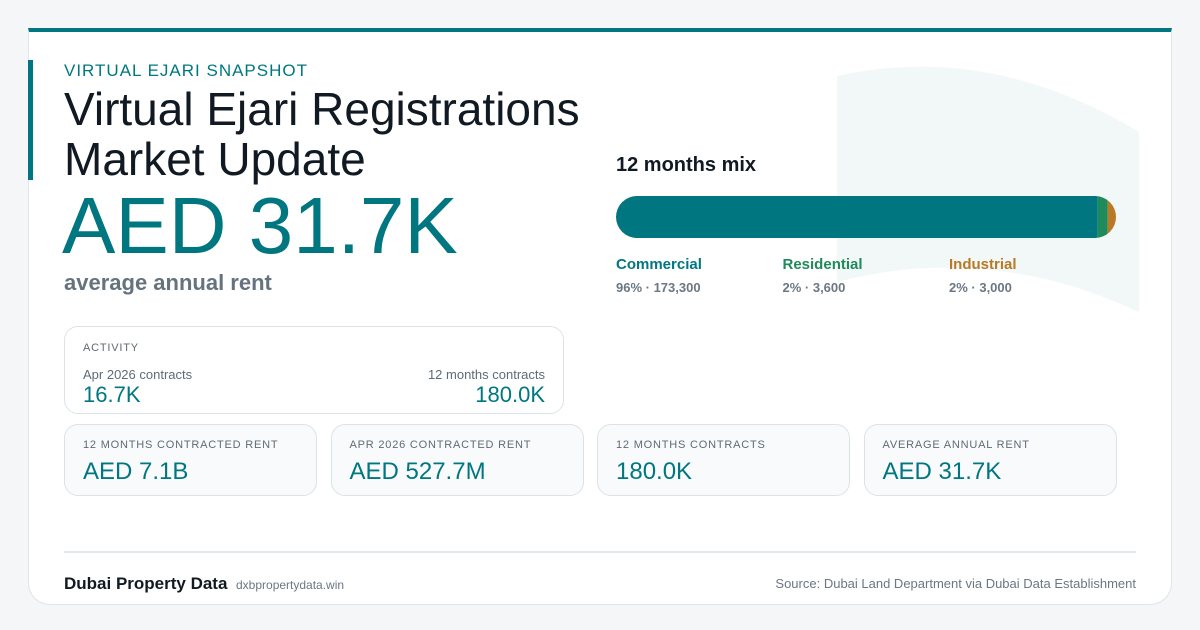  Describe the element at coordinates (186, 70) in the screenshot. I see `eyebrow: VIRTUAL EJARI SNAPSHOT` at that location.